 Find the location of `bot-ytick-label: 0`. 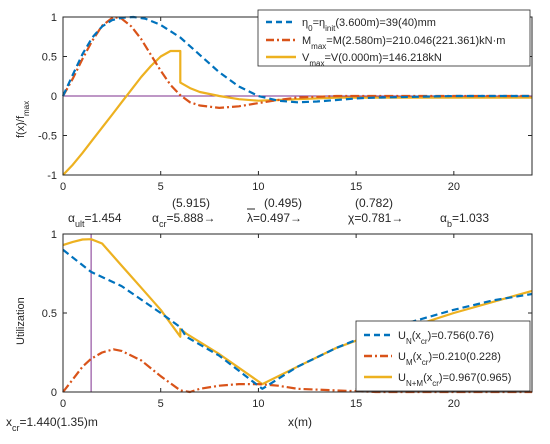

bot-ytick-label: 0 is located at coordinates (54, 393).